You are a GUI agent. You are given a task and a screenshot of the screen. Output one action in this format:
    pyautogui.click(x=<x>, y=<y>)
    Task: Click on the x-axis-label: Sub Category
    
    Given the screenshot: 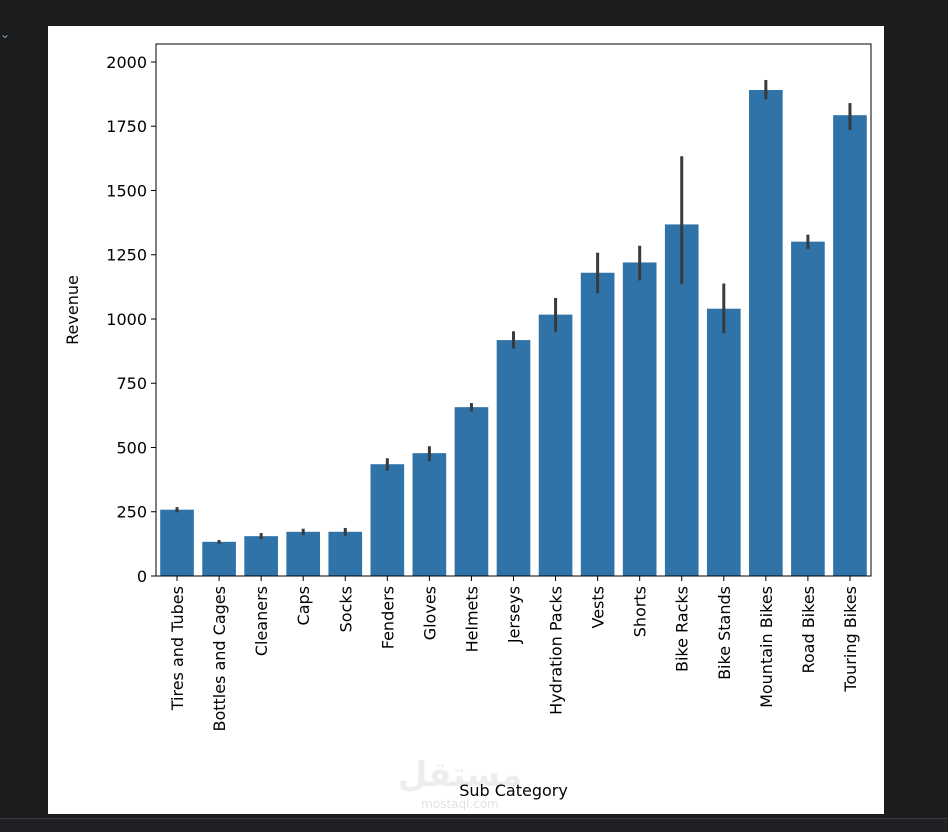 What is the action you would take?
    pyautogui.click(x=513, y=790)
    